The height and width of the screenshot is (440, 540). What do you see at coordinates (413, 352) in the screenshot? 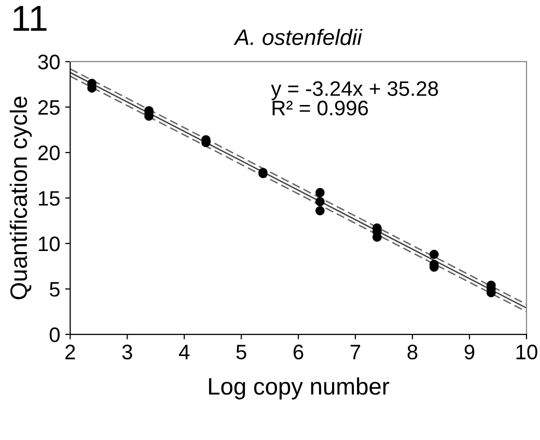
I see `x-tick-label: 8` at bounding box center [413, 352].